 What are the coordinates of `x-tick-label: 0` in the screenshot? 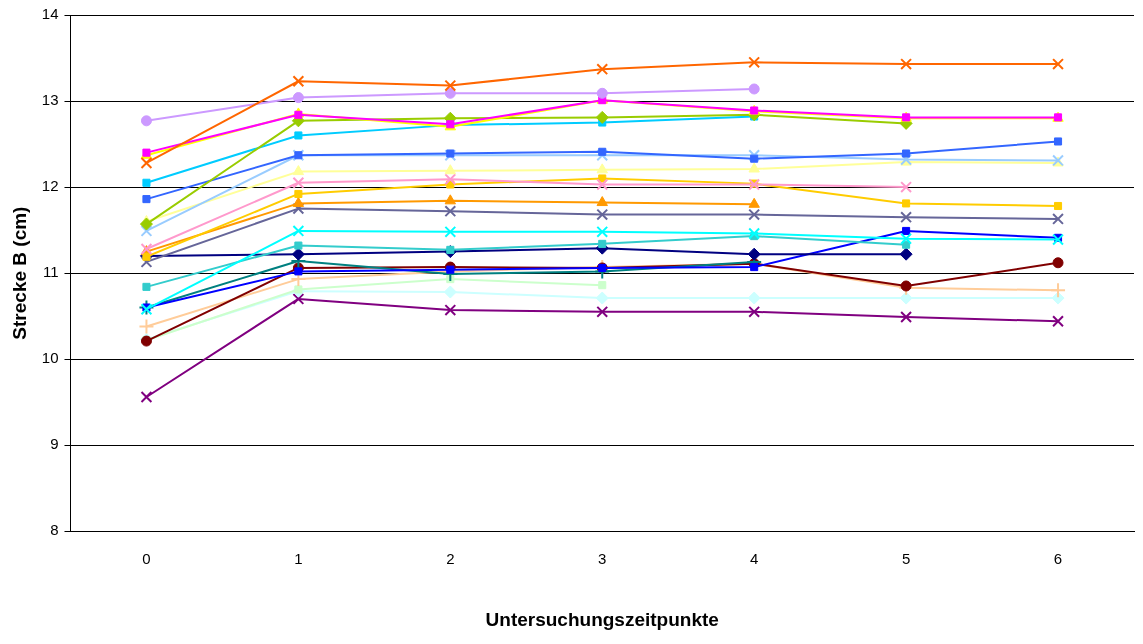 It's located at (146, 559).